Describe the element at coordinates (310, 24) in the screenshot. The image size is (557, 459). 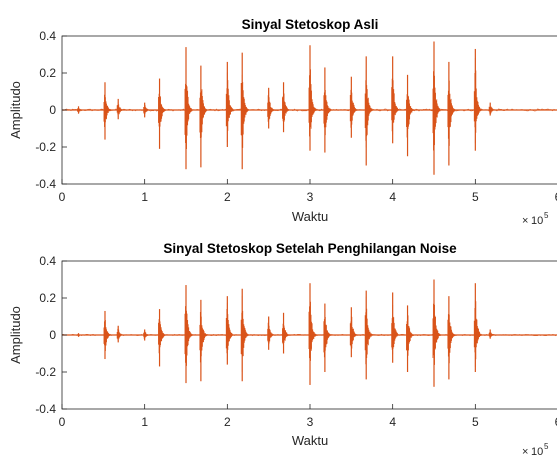
I see `chart-title: Sinyal Stetoskop Asli` at that location.